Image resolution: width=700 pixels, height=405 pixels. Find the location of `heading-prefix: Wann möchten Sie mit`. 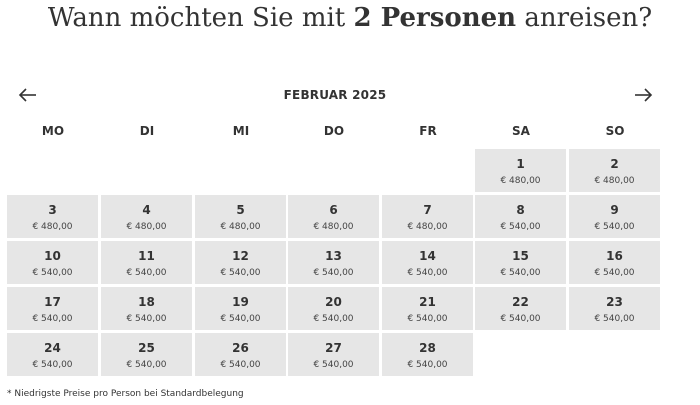

heading-prefix: Wann möchten Sie mit is located at coordinates (200, 18).